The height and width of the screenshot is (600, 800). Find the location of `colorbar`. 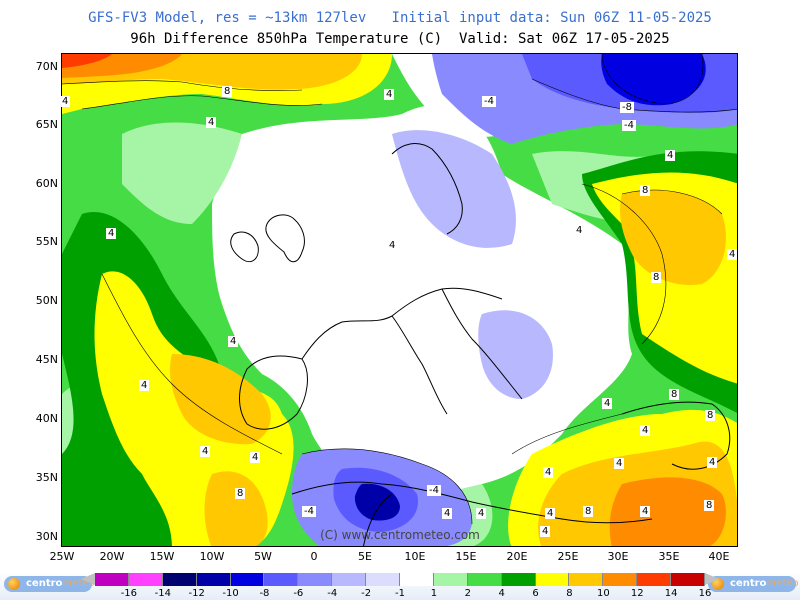

colorbar is located at coordinates (400, 579).